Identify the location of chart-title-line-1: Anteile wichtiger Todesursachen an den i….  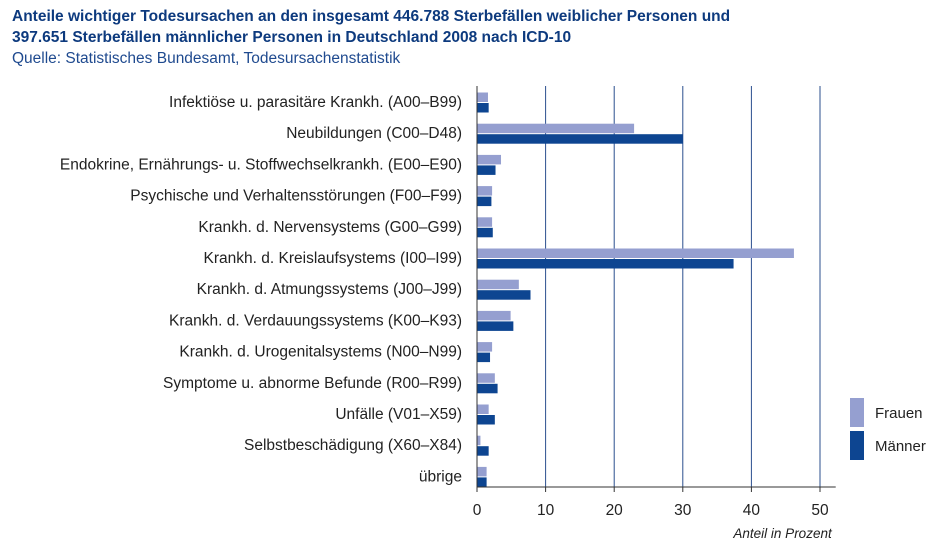
(371, 16).